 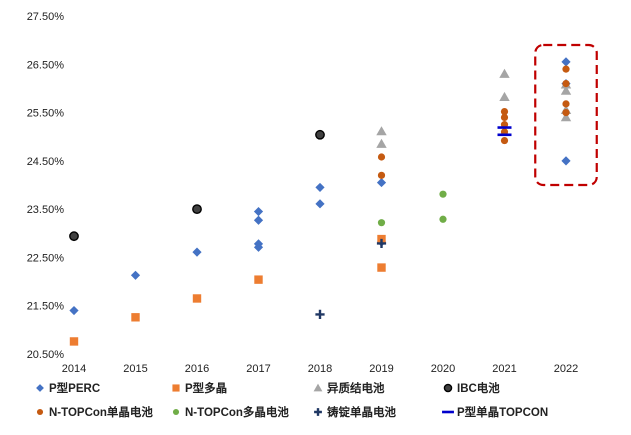 I want to click on x-tick-label: 2015, so click(x=135, y=369).